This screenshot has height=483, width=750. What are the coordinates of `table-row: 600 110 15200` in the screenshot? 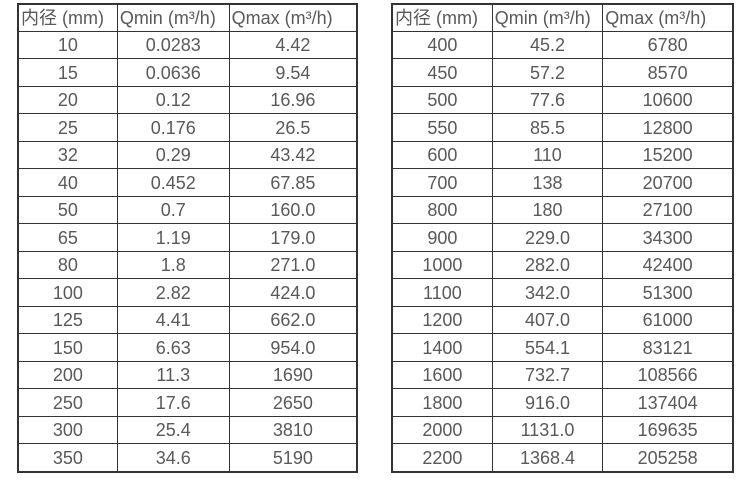 It's located at (562, 155).